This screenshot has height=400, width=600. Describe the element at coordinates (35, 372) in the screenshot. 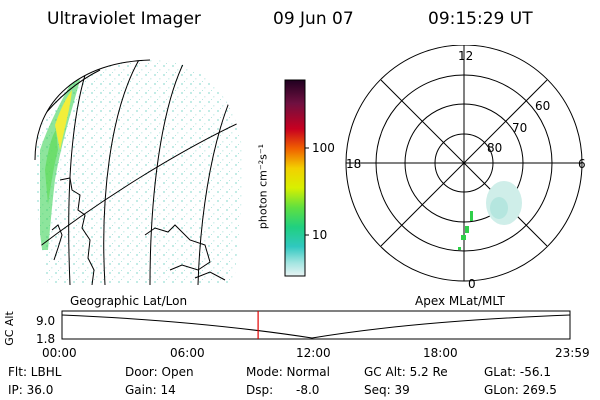

I see `status-filter: Flt: LBHL` at that location.